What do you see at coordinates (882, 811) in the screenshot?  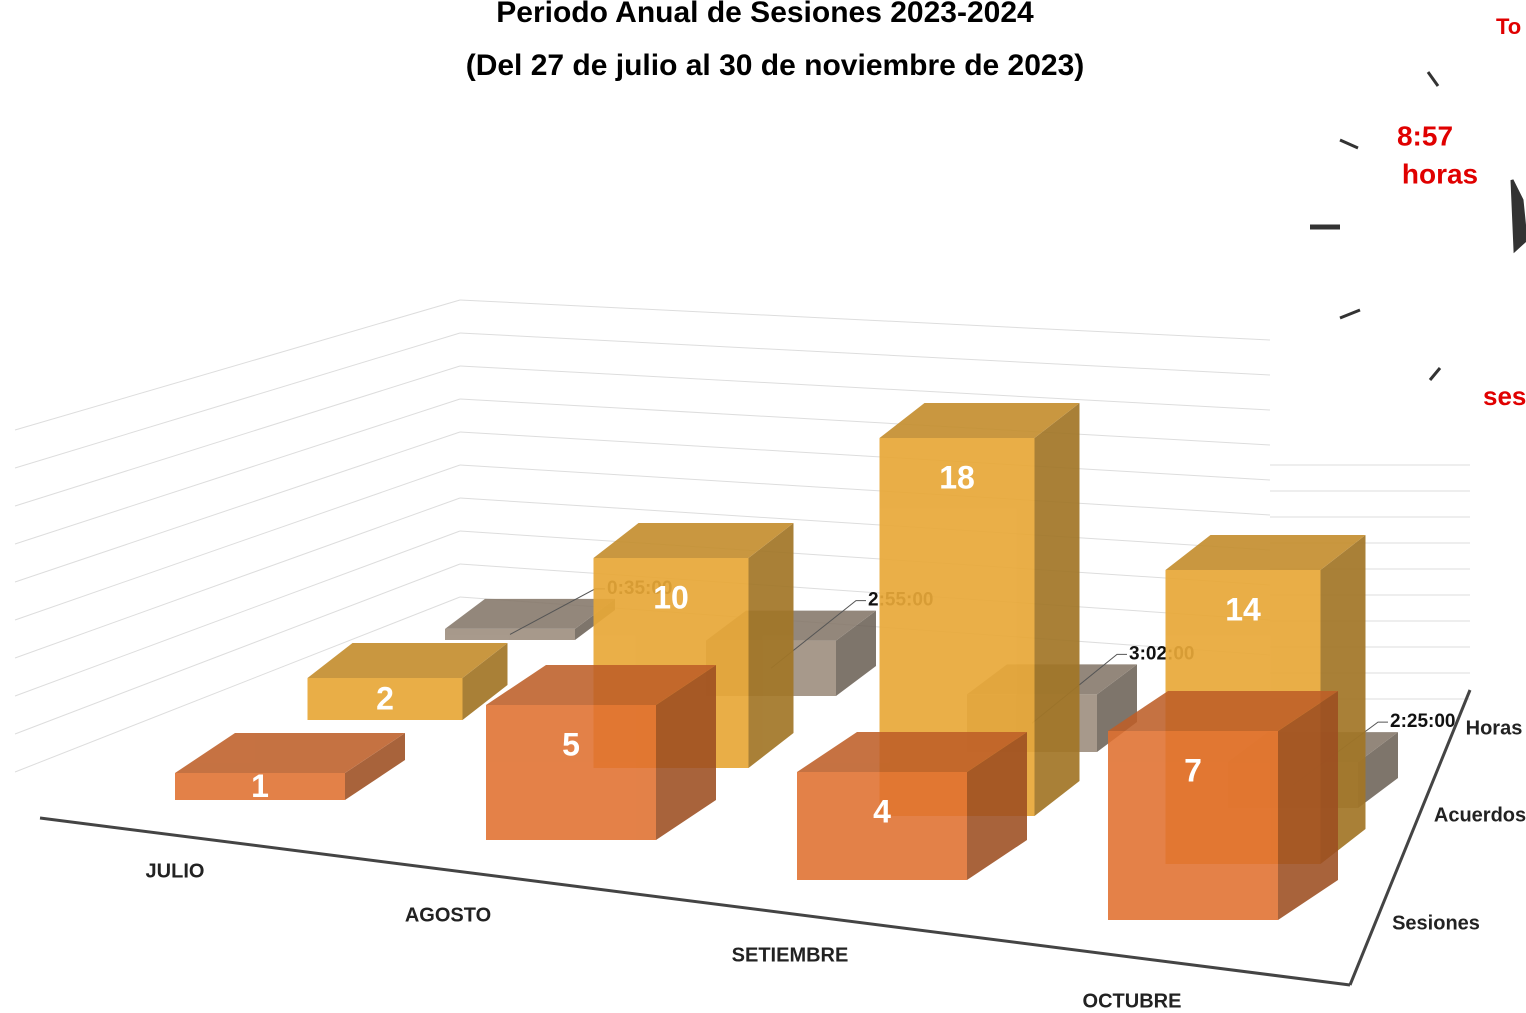 I see `data-label: 4` at bounding box center [882, 811].